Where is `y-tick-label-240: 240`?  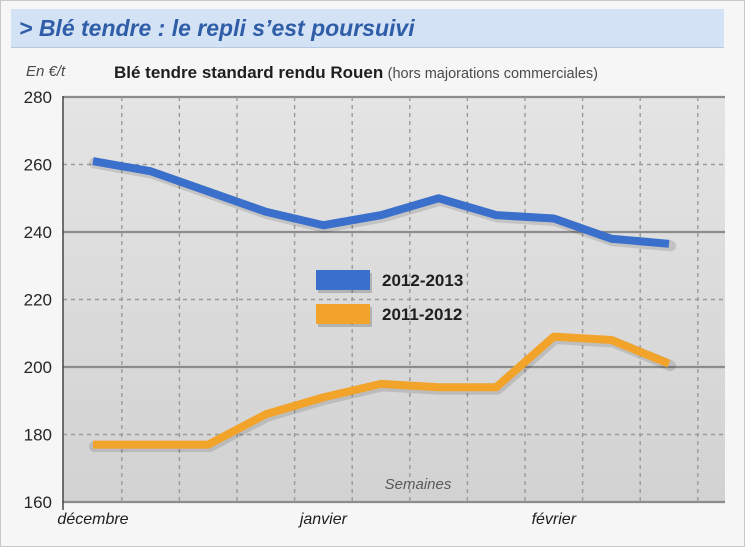
y-tick-label-240: 240 is located at coordinates (38, 232).